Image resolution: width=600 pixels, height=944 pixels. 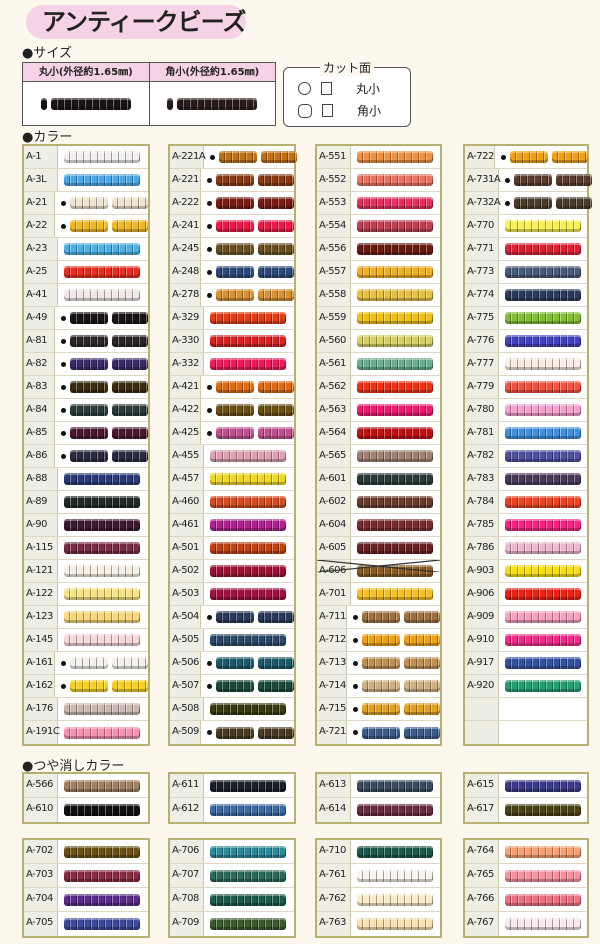 I want to click on color-code: A-504, so click(x=185, y=617).